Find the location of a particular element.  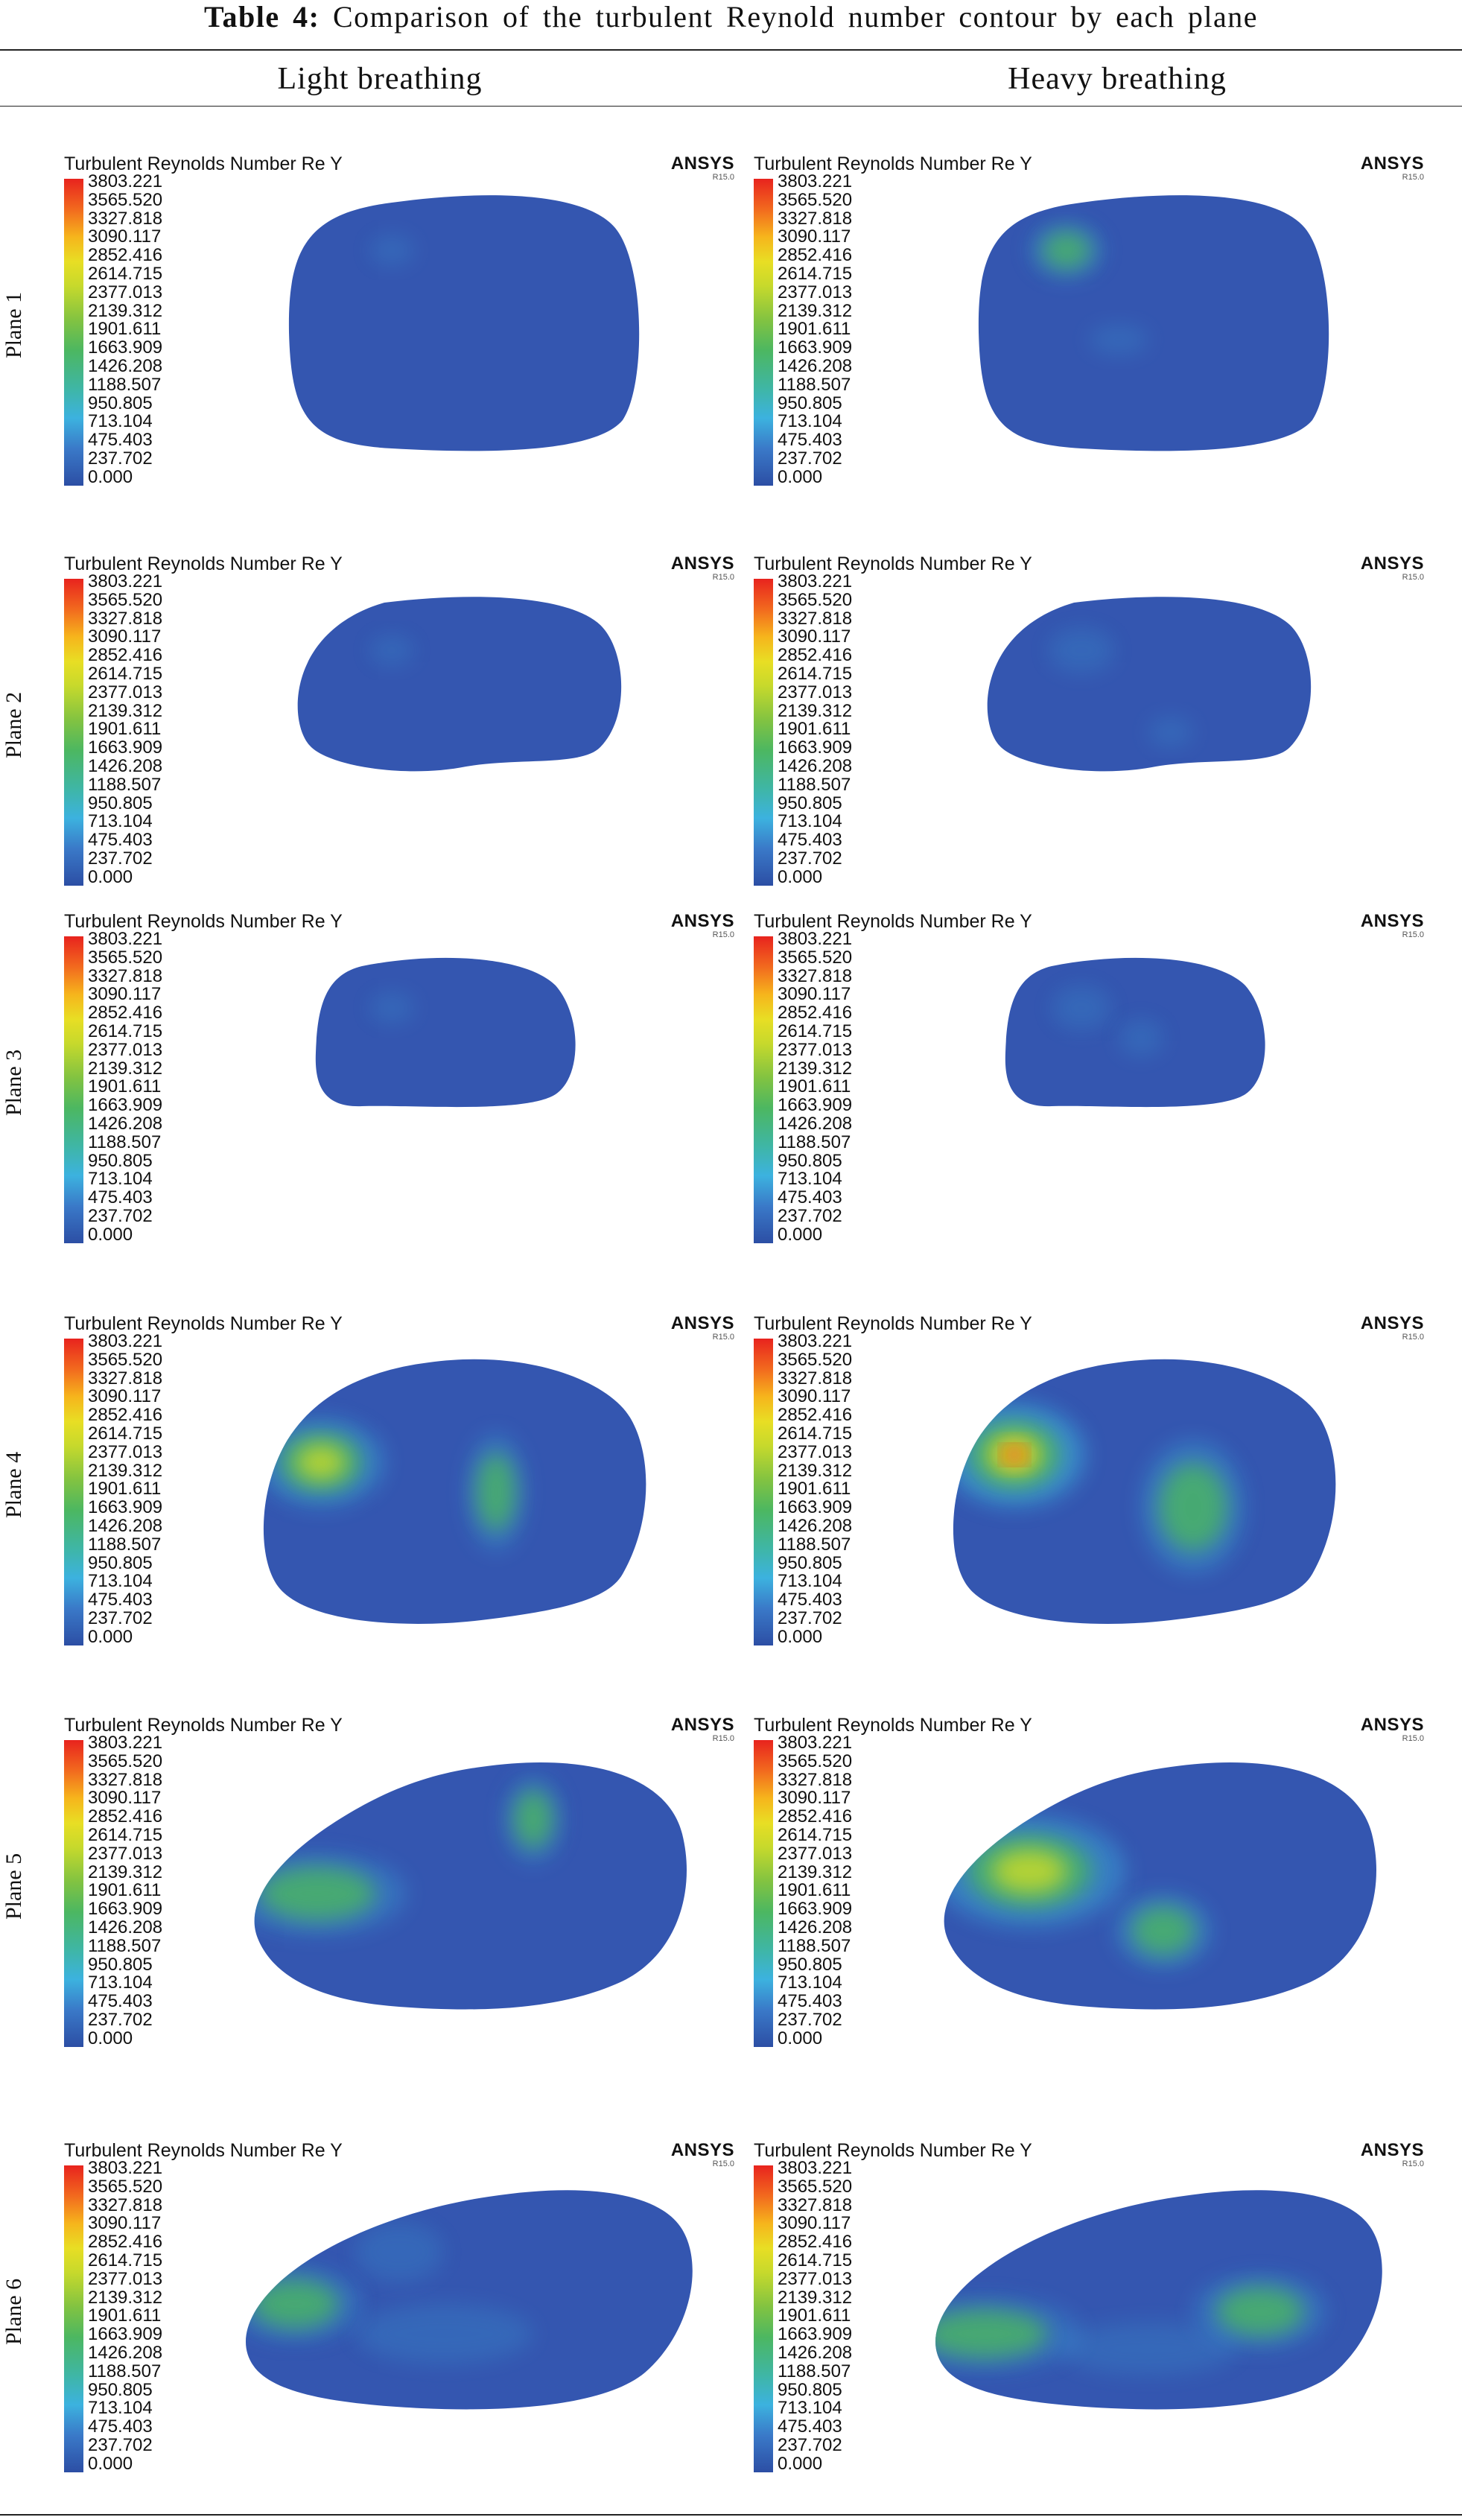

color-legend-bar is located at coordinates (74, 2318).